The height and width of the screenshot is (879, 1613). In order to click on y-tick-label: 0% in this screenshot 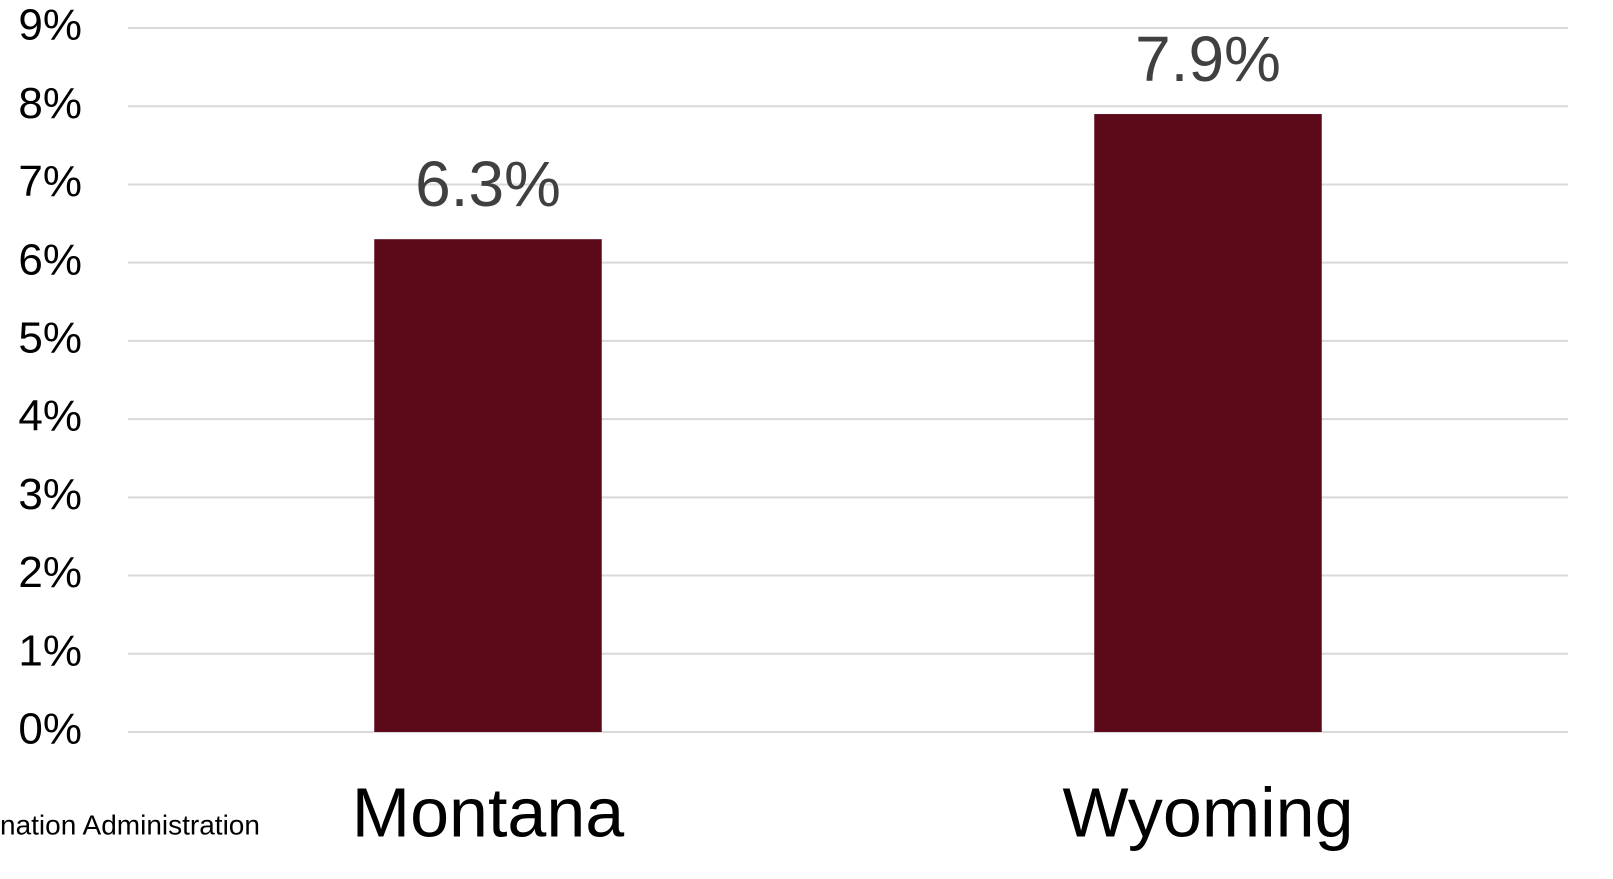, I will do `click(50, 729)`.